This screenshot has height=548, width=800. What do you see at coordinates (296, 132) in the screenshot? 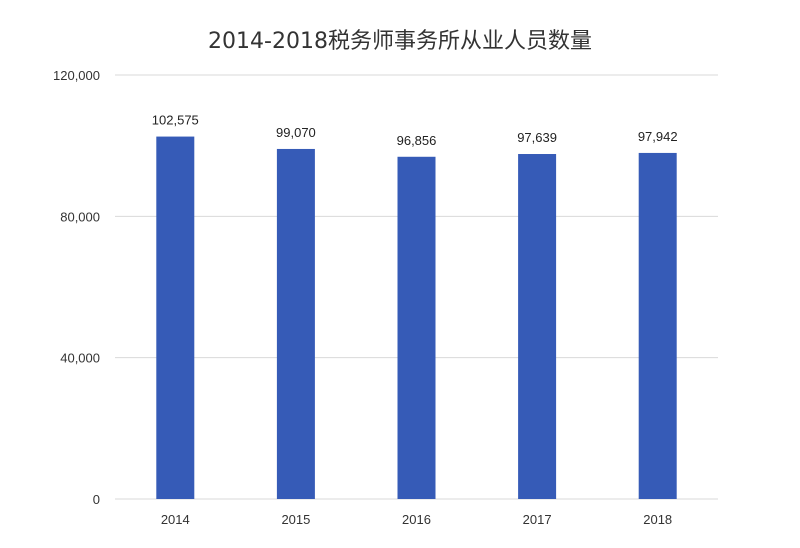
I see `data-label: 99,070` at bounding box center [296, 132].